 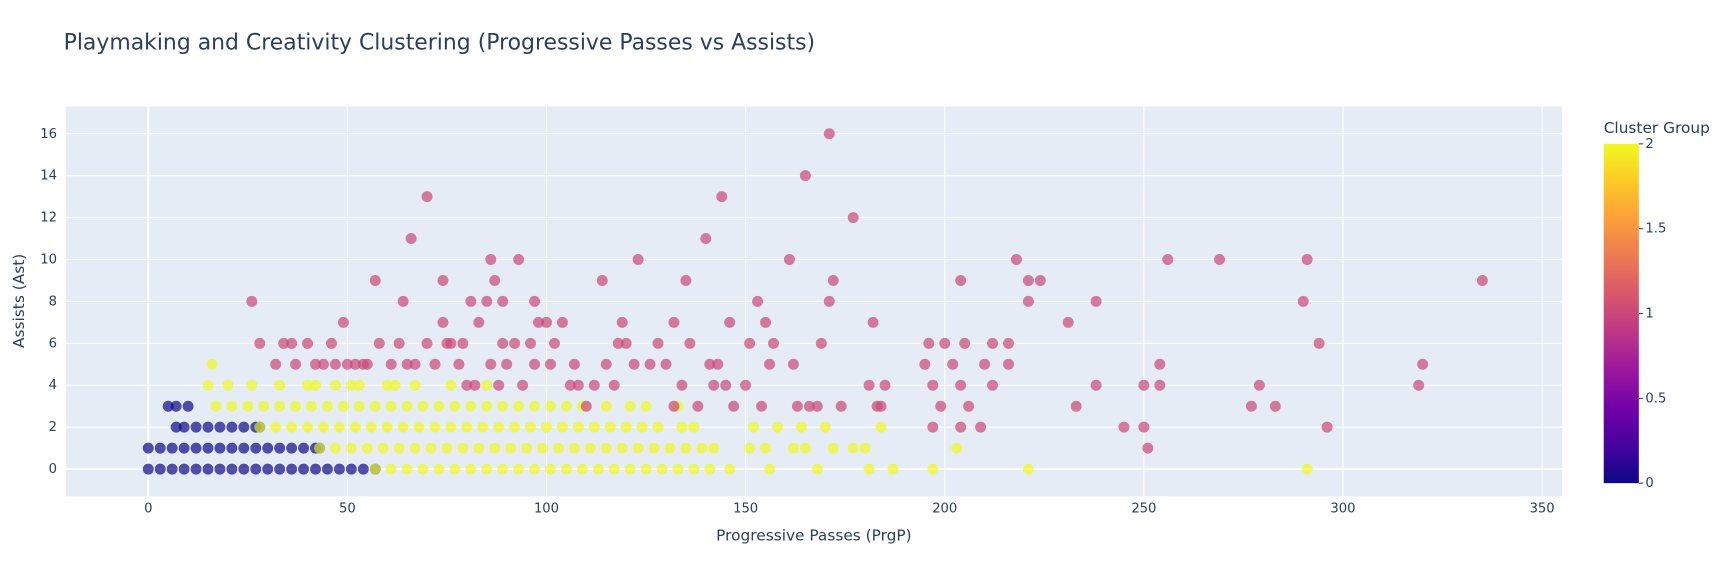 What do you see at coordinates (48, 260) in the screenshot?
I see `y-tick-label: 10` at bounding box center [48, 260].